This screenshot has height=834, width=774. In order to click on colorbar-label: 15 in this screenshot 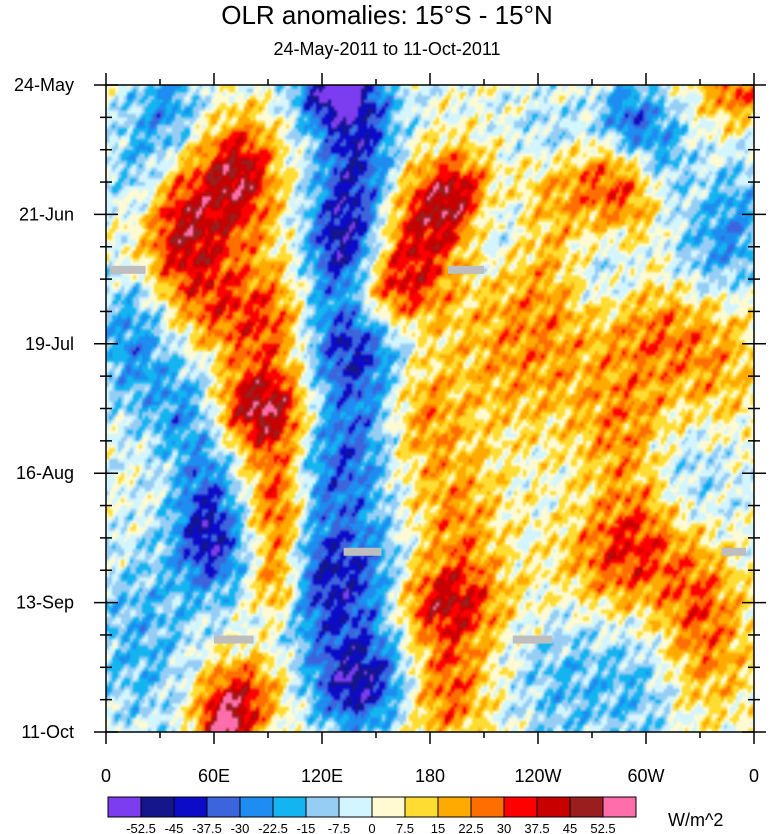, I will do `click(438, 827)`.